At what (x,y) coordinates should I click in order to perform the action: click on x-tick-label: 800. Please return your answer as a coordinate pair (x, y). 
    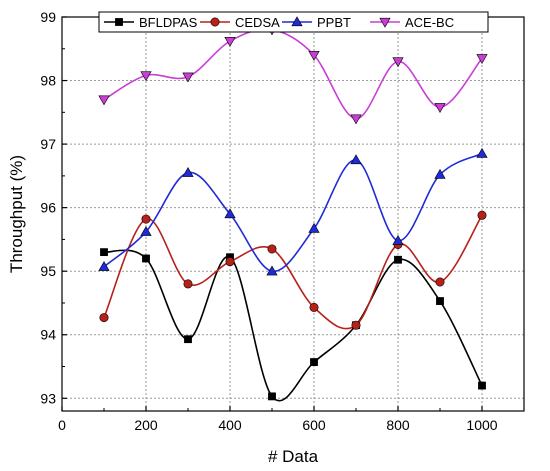
    Looking at the image, I should click on (398, 425).